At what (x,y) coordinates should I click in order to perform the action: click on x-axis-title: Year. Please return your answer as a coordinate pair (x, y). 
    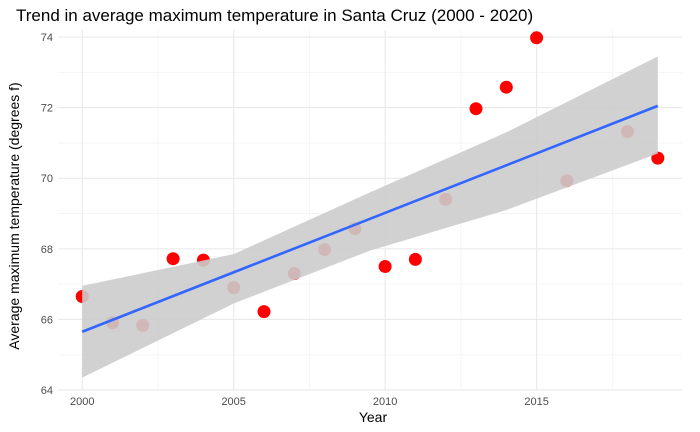
    Looking at the image, I should click on (373, 417).